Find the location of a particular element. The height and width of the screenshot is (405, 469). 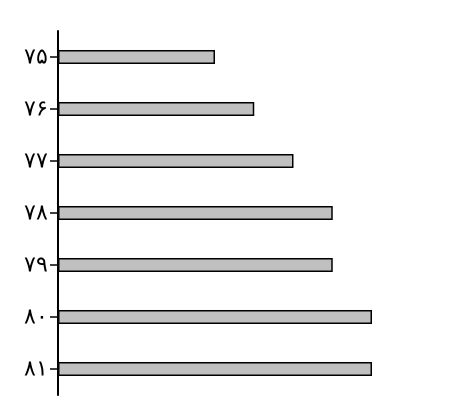

y-tick-label: ۸۱ is located at coordinates (36, 369).